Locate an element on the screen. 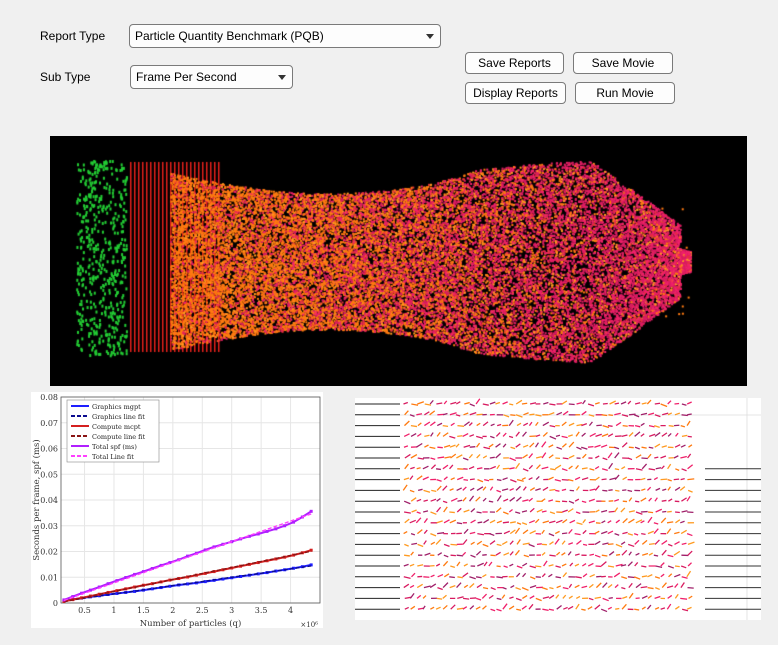 The image size is (778, 645). sub-type-dropdown: Frame Per Second is located at coordinates (211, 77).